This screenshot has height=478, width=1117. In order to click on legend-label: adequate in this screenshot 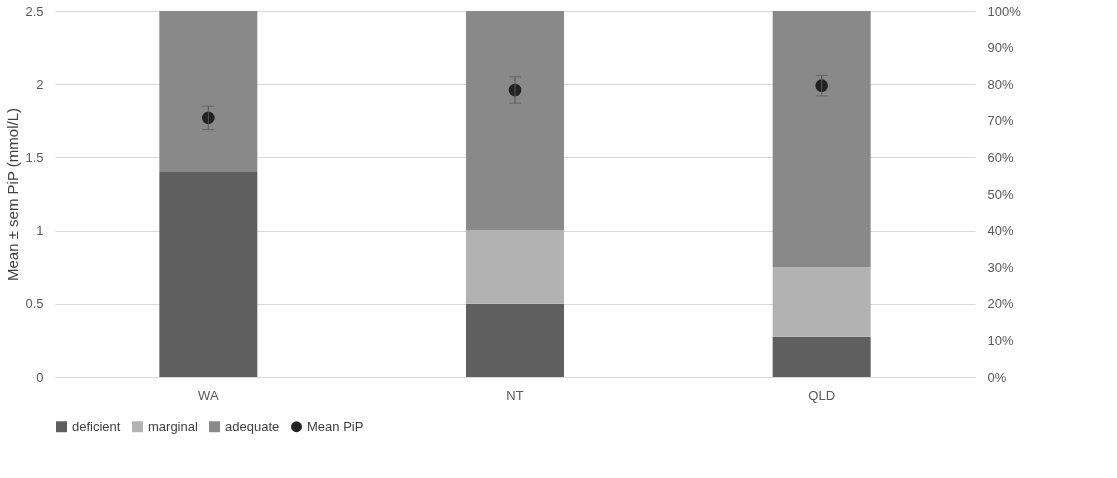, I will do `click(252, 426)`.